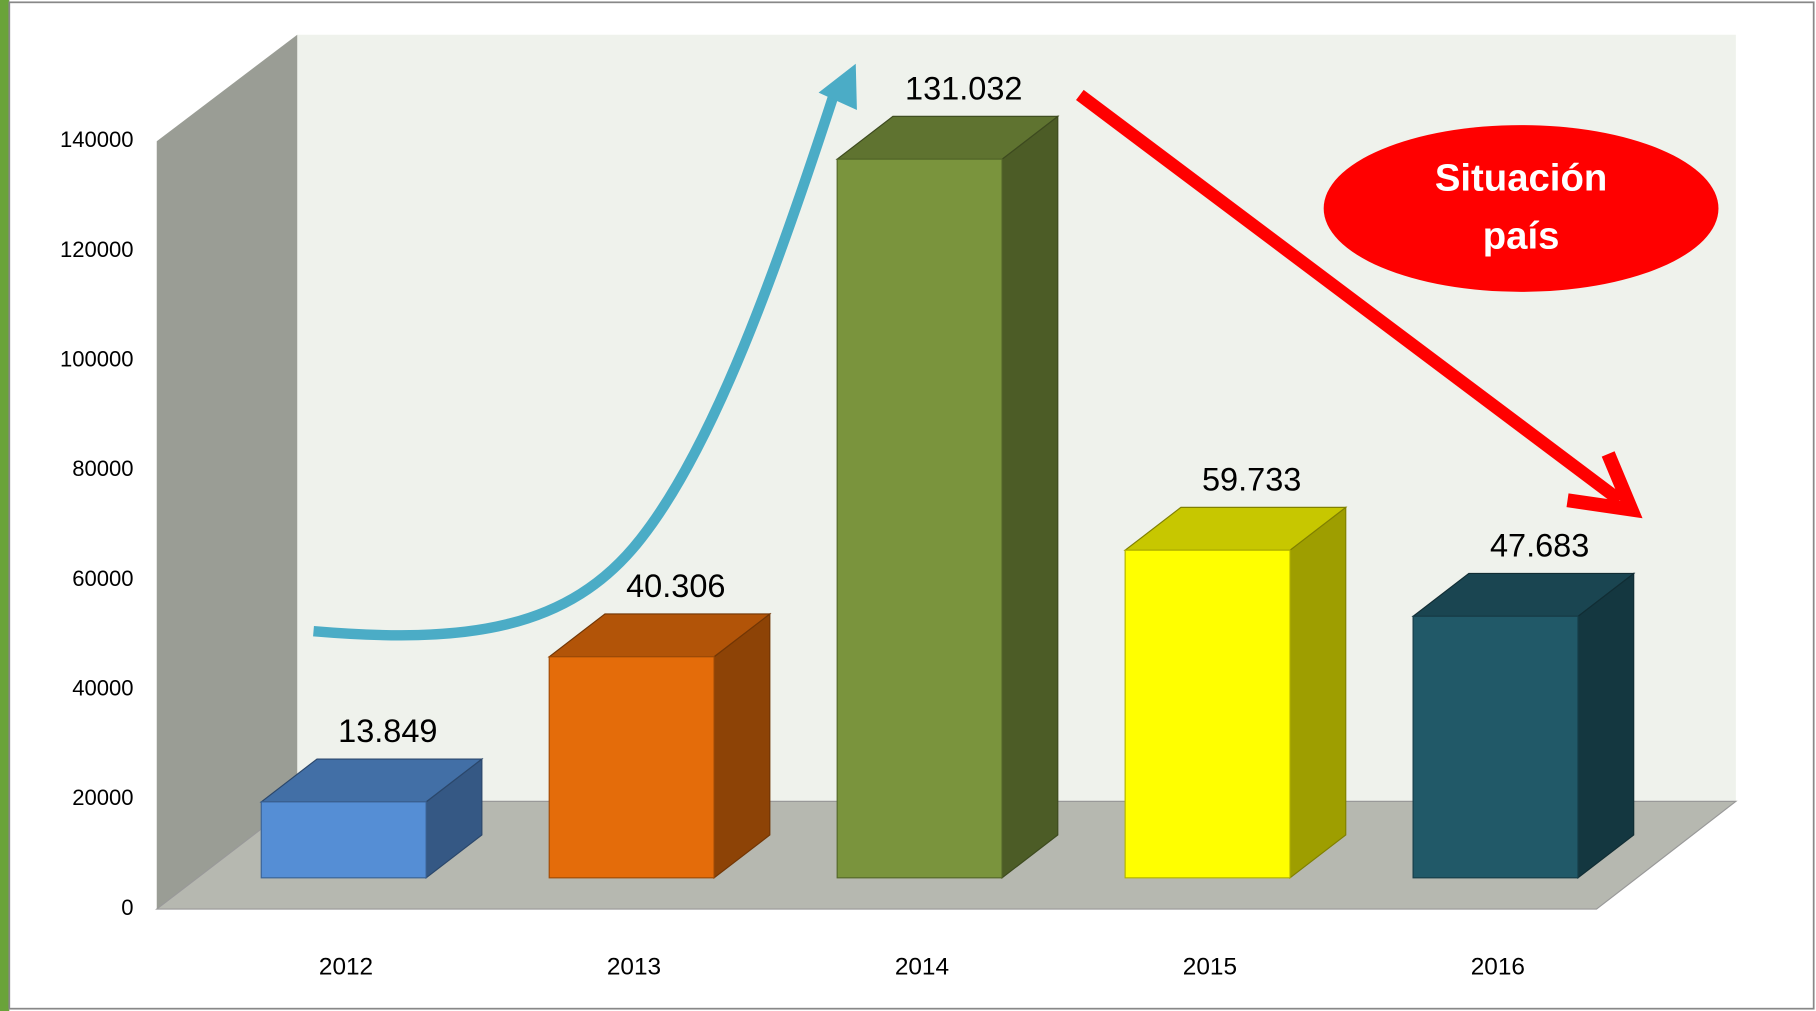 The image size is (1816, 1011). Describe the element at coordinates (97, 358) in the screenshot. I see `y-tick-label: 100000` at that location.